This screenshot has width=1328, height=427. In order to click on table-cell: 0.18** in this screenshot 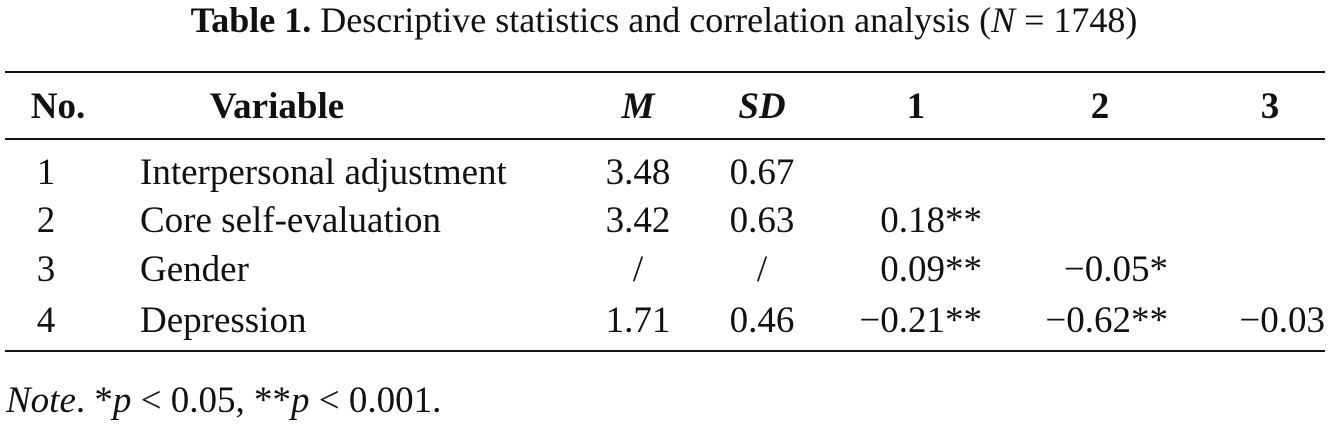, I will do `click(931, 220)`.